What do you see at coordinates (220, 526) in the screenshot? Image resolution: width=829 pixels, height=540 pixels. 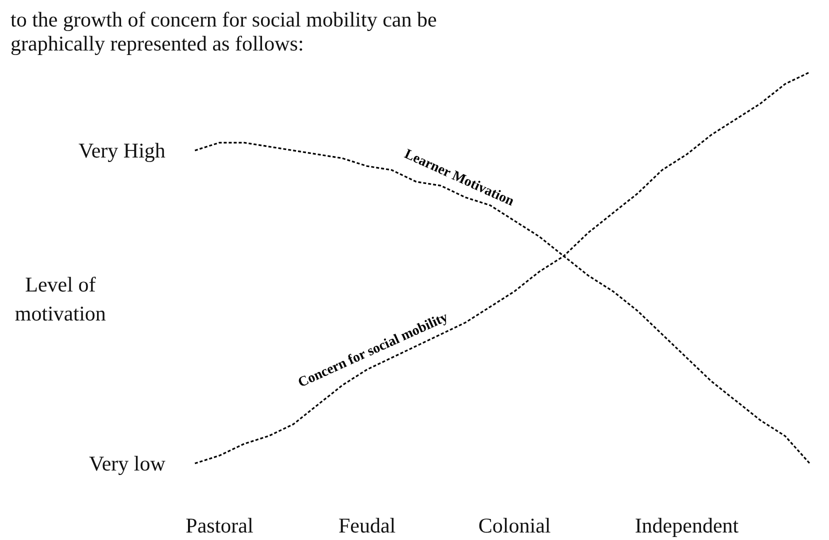 I see `x-tick-label: Pastoral` at bounding box center [220, 526].